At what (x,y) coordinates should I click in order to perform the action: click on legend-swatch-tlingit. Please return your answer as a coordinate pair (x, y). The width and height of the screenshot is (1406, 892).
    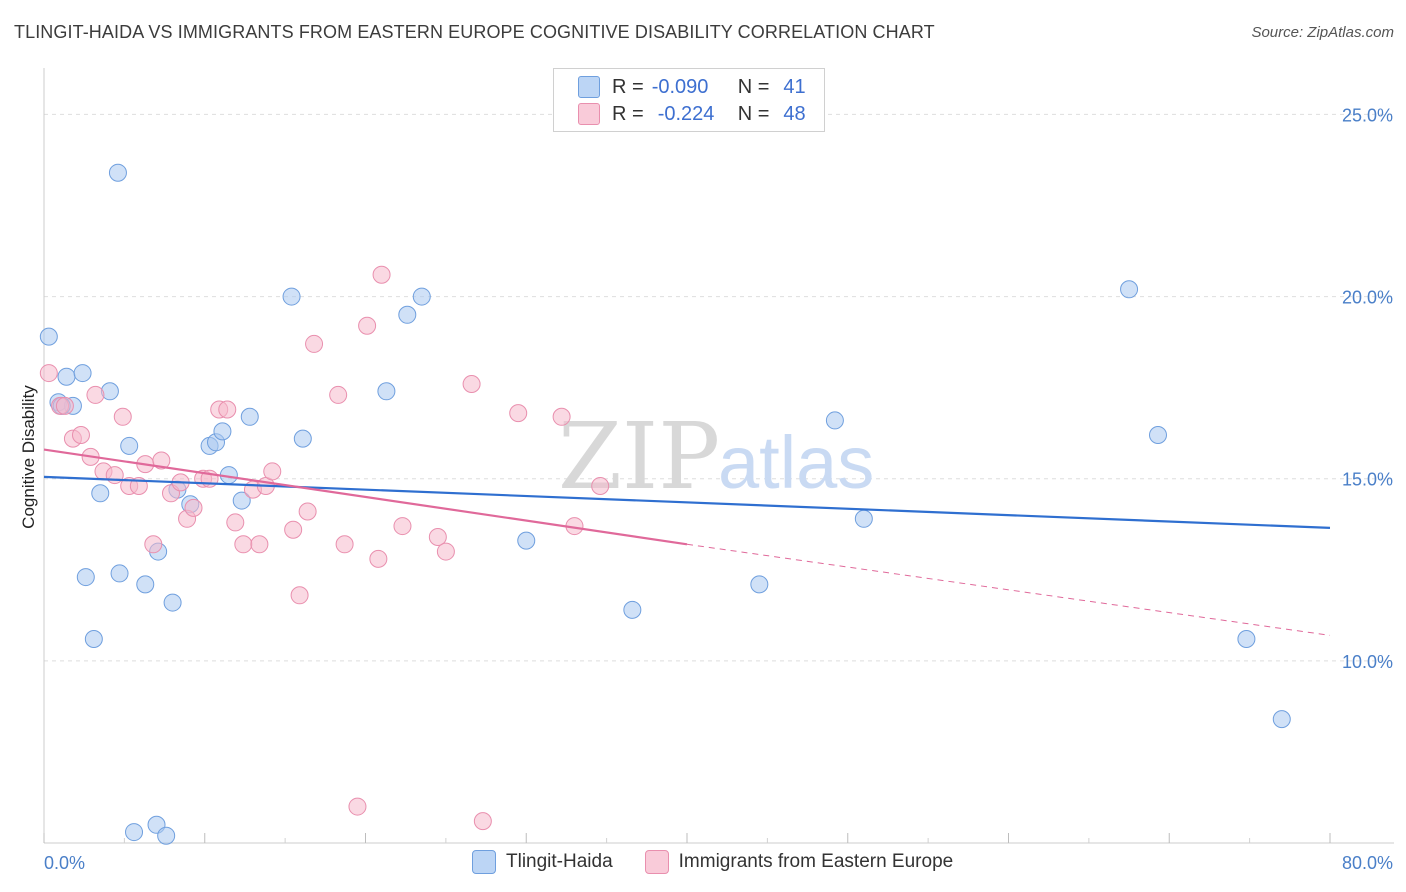
    Looking at the image, I should click on (589, 87).